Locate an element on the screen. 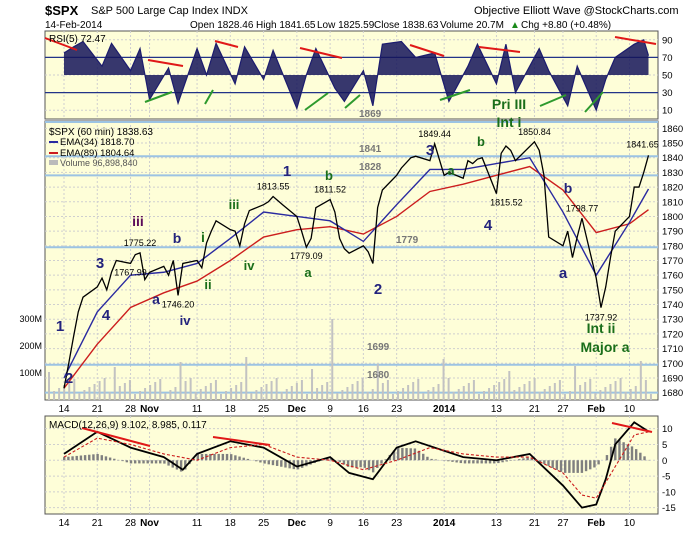  x-tick-label: 18 is located at coordinates (231, 409).